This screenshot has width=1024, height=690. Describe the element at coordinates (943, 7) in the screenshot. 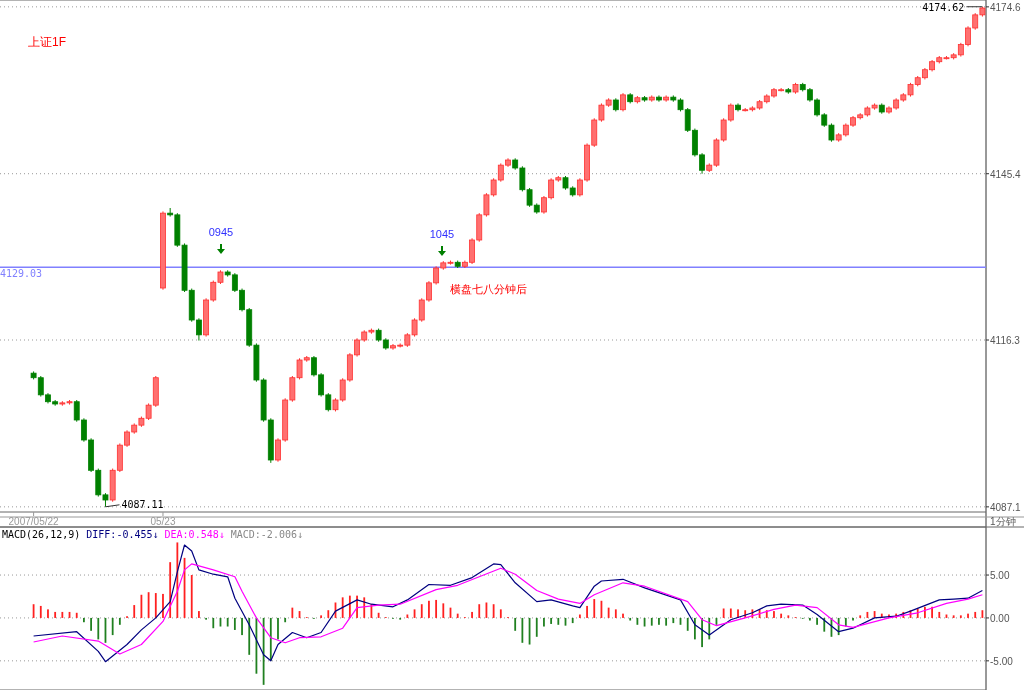

I see `annotation: 4174.62` at that location.